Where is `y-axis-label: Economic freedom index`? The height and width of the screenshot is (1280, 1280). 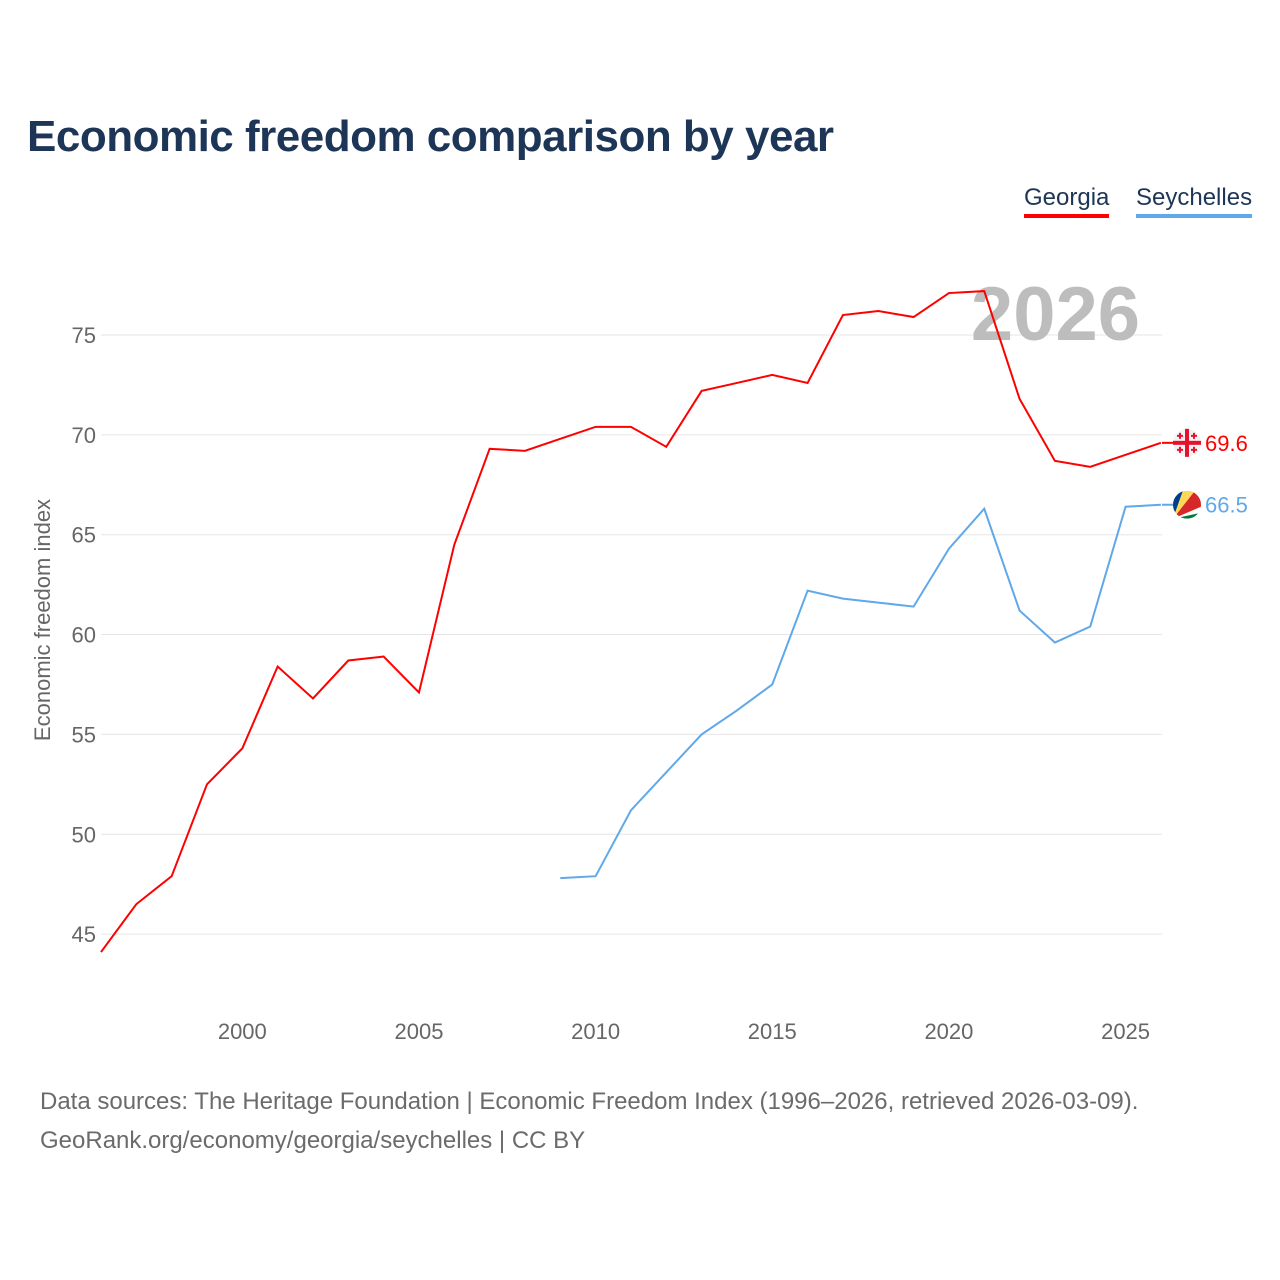
y-axis-label: Economic freedom index is located at coordinates (42, 620).